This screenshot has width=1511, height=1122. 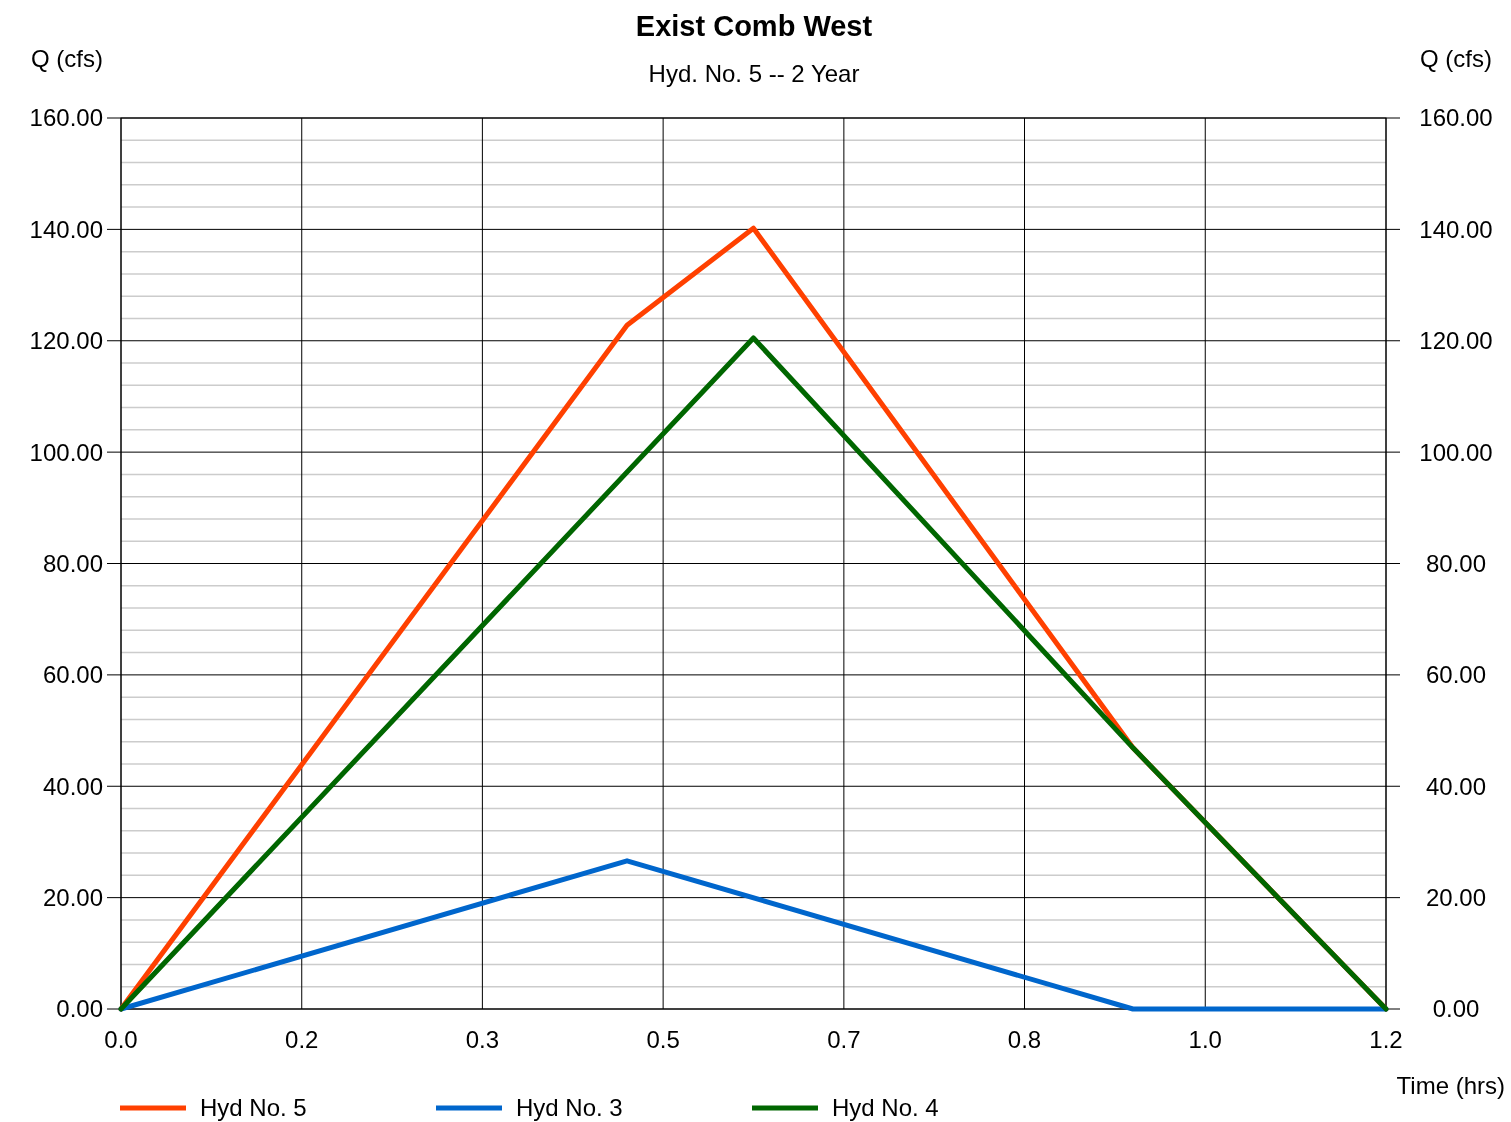 I want to click on chart-subtitle: Hyd. No. 5 -- 2 Year, so click(x=754, y=73).